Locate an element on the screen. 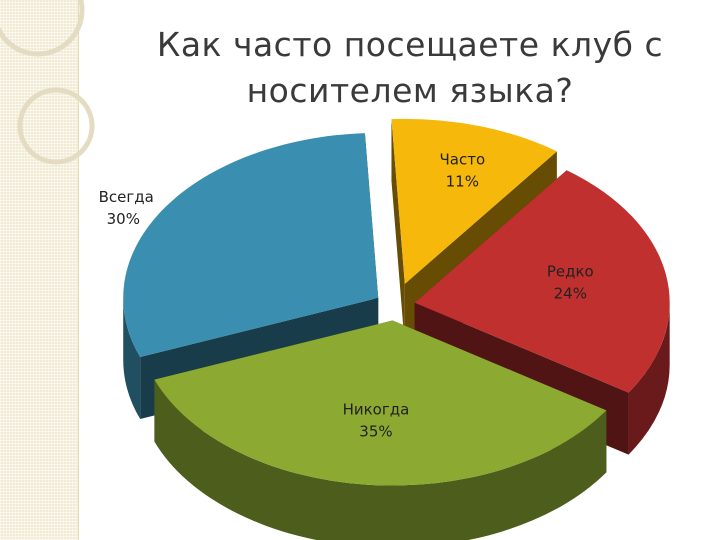 The image size is (720, 540). slice-always-value: 30% is located at coordinates (123, 219).